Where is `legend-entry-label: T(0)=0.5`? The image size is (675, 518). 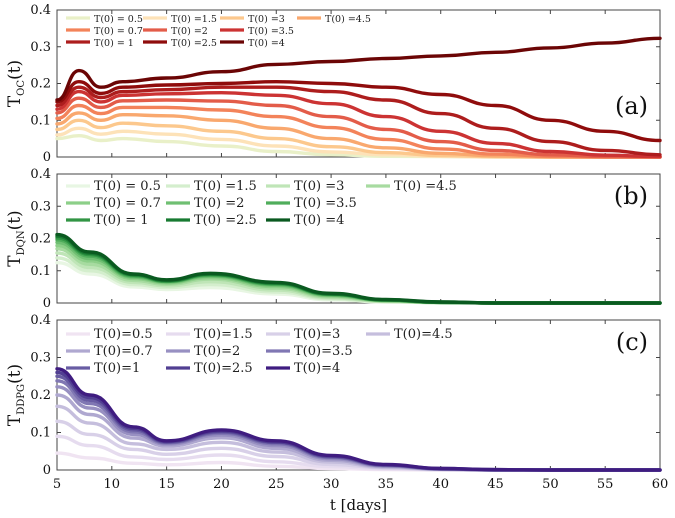 legend-entry-label: T(0)=0.5 is located at coordinates (123, 334).